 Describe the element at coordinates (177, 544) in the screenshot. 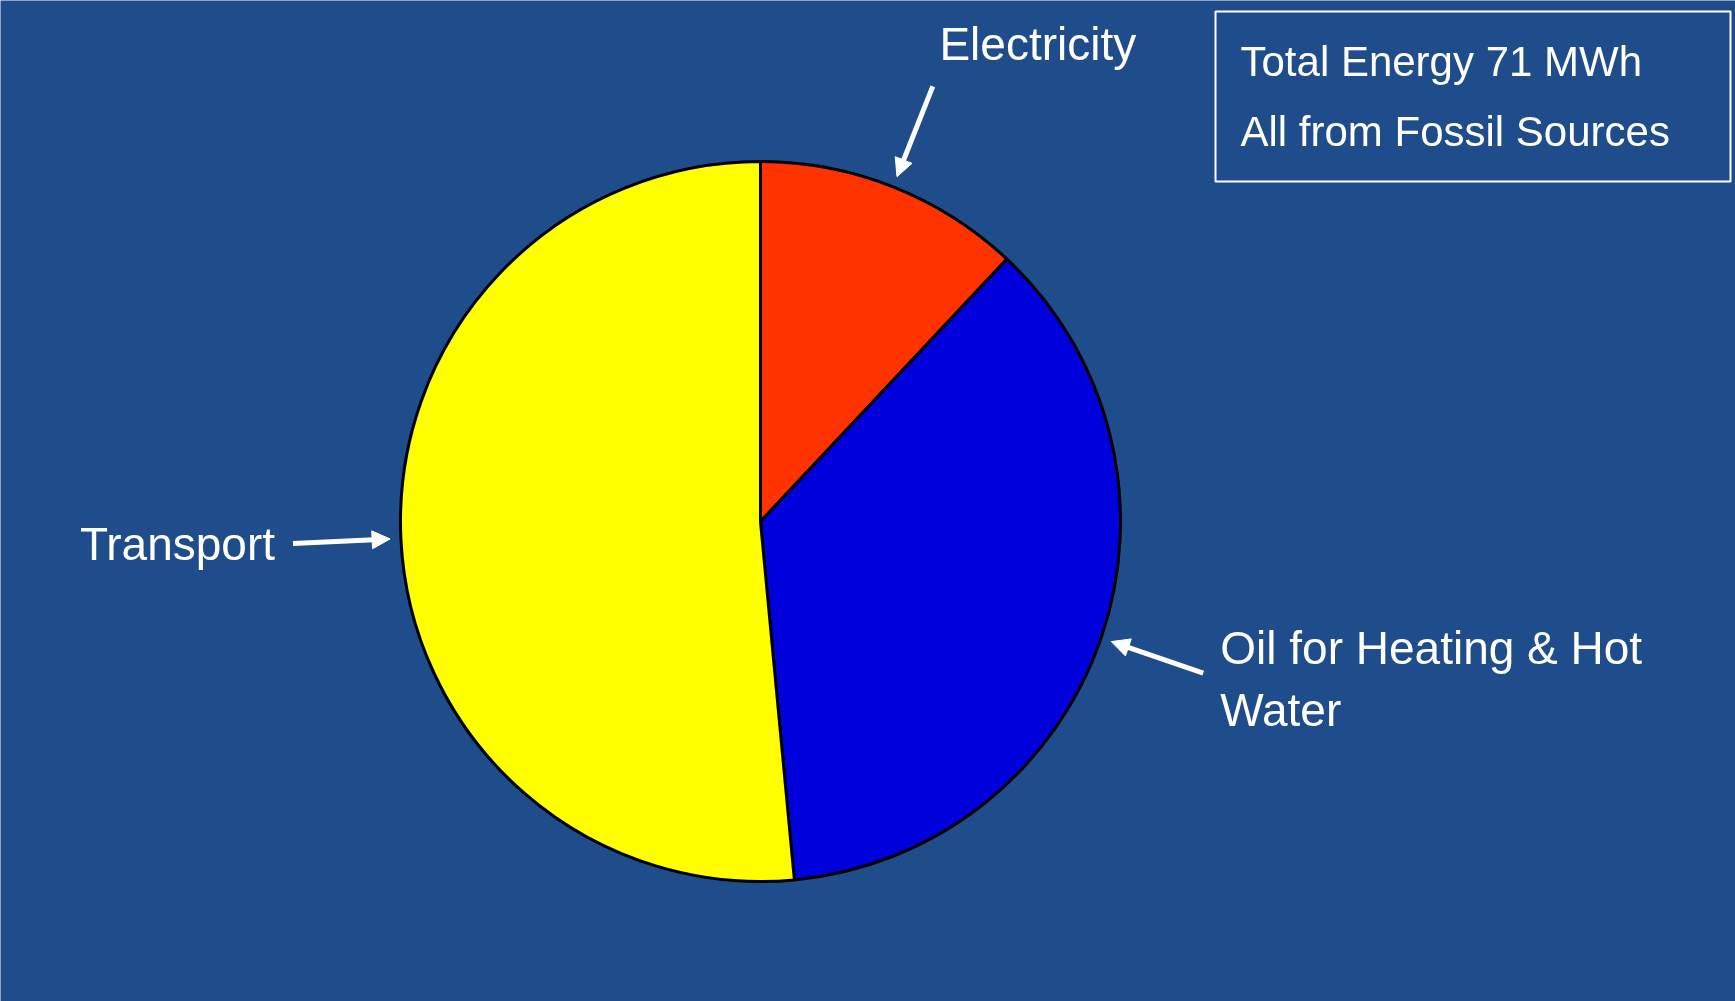

I see `slice-label: Transport` at that location.